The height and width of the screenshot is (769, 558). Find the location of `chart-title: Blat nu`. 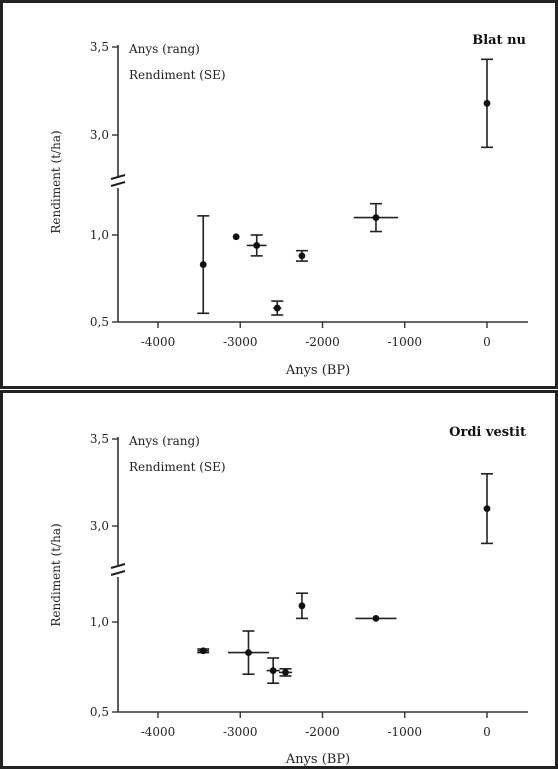

chart-title: Blat nu is located at coordinates (499, 40).